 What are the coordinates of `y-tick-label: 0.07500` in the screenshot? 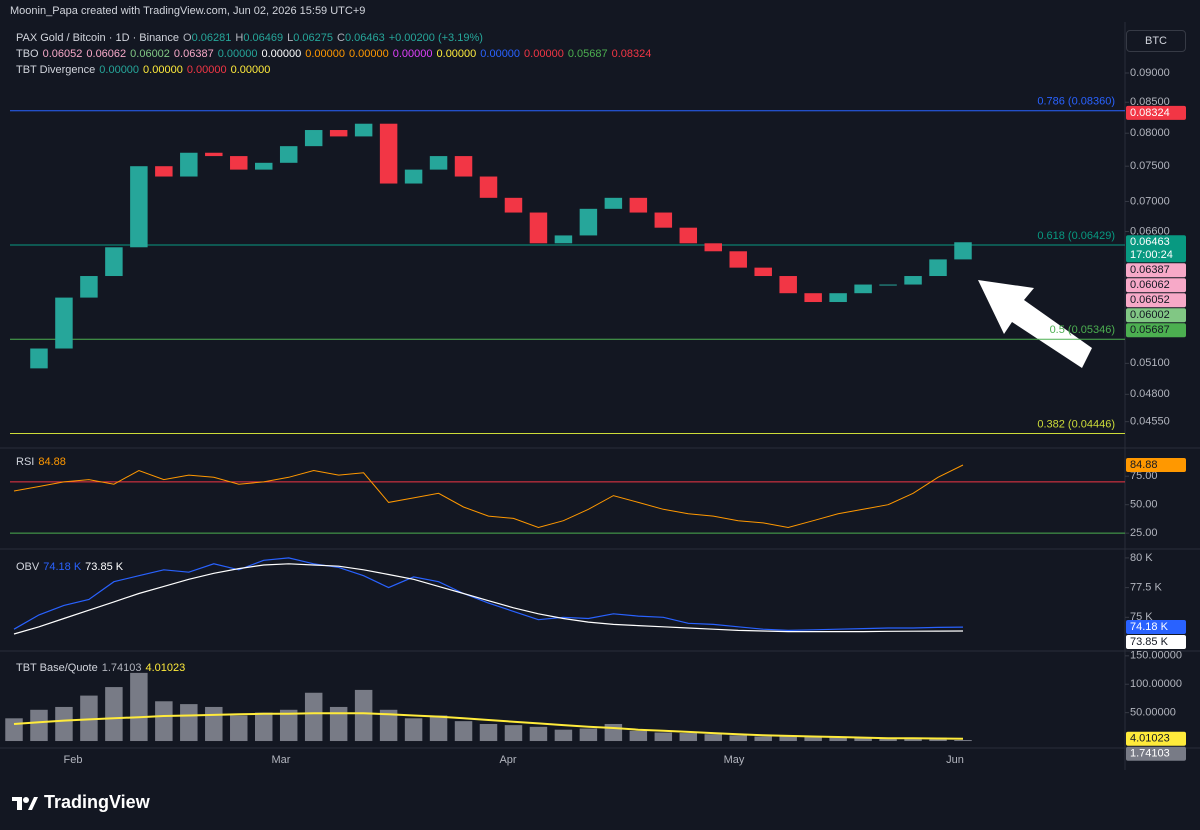 It's located at (1150, 166).